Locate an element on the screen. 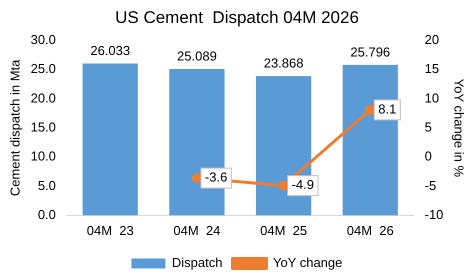 The width and height of the screenshot is (476, 280). x-tick-label: 04M 26 is located at coordinates (370, 230).